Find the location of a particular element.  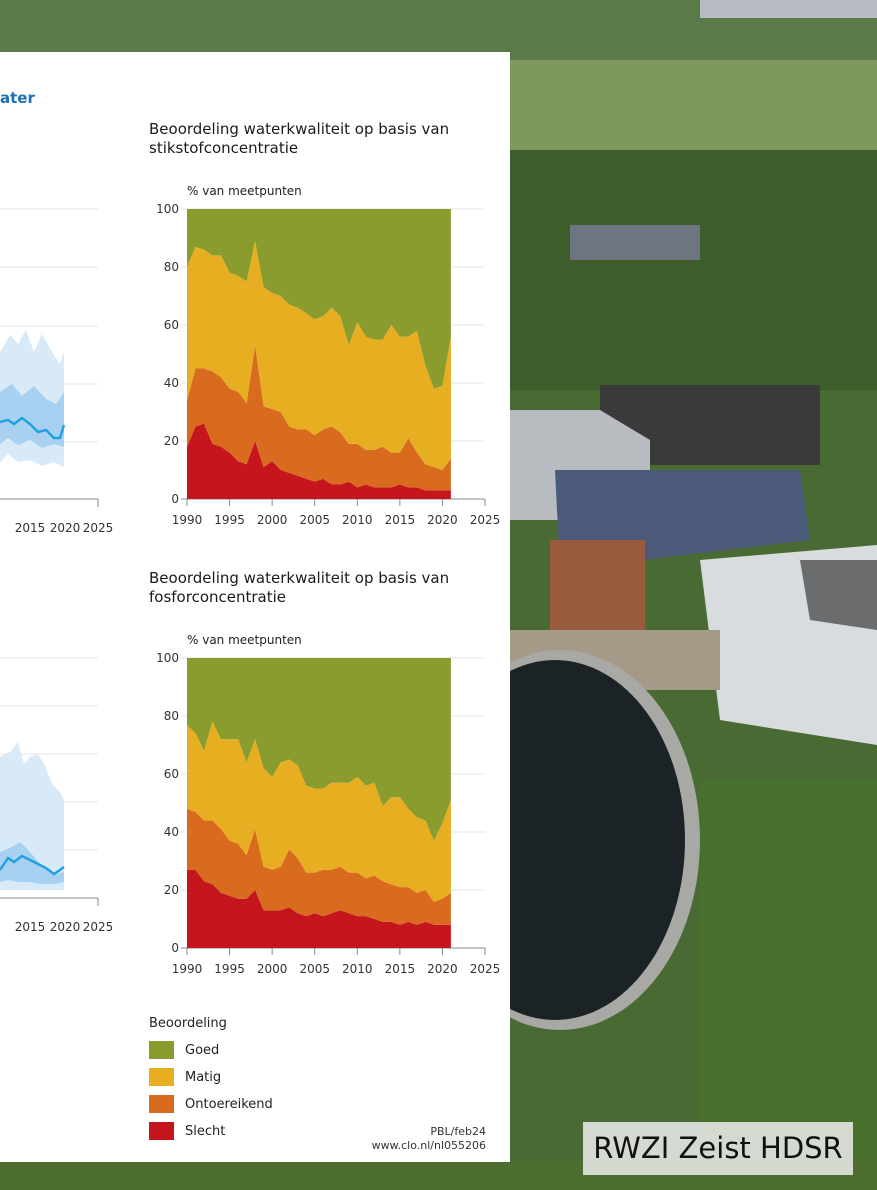

source-line-1: PBL/feb24 is located at coordinates (458, 1131).